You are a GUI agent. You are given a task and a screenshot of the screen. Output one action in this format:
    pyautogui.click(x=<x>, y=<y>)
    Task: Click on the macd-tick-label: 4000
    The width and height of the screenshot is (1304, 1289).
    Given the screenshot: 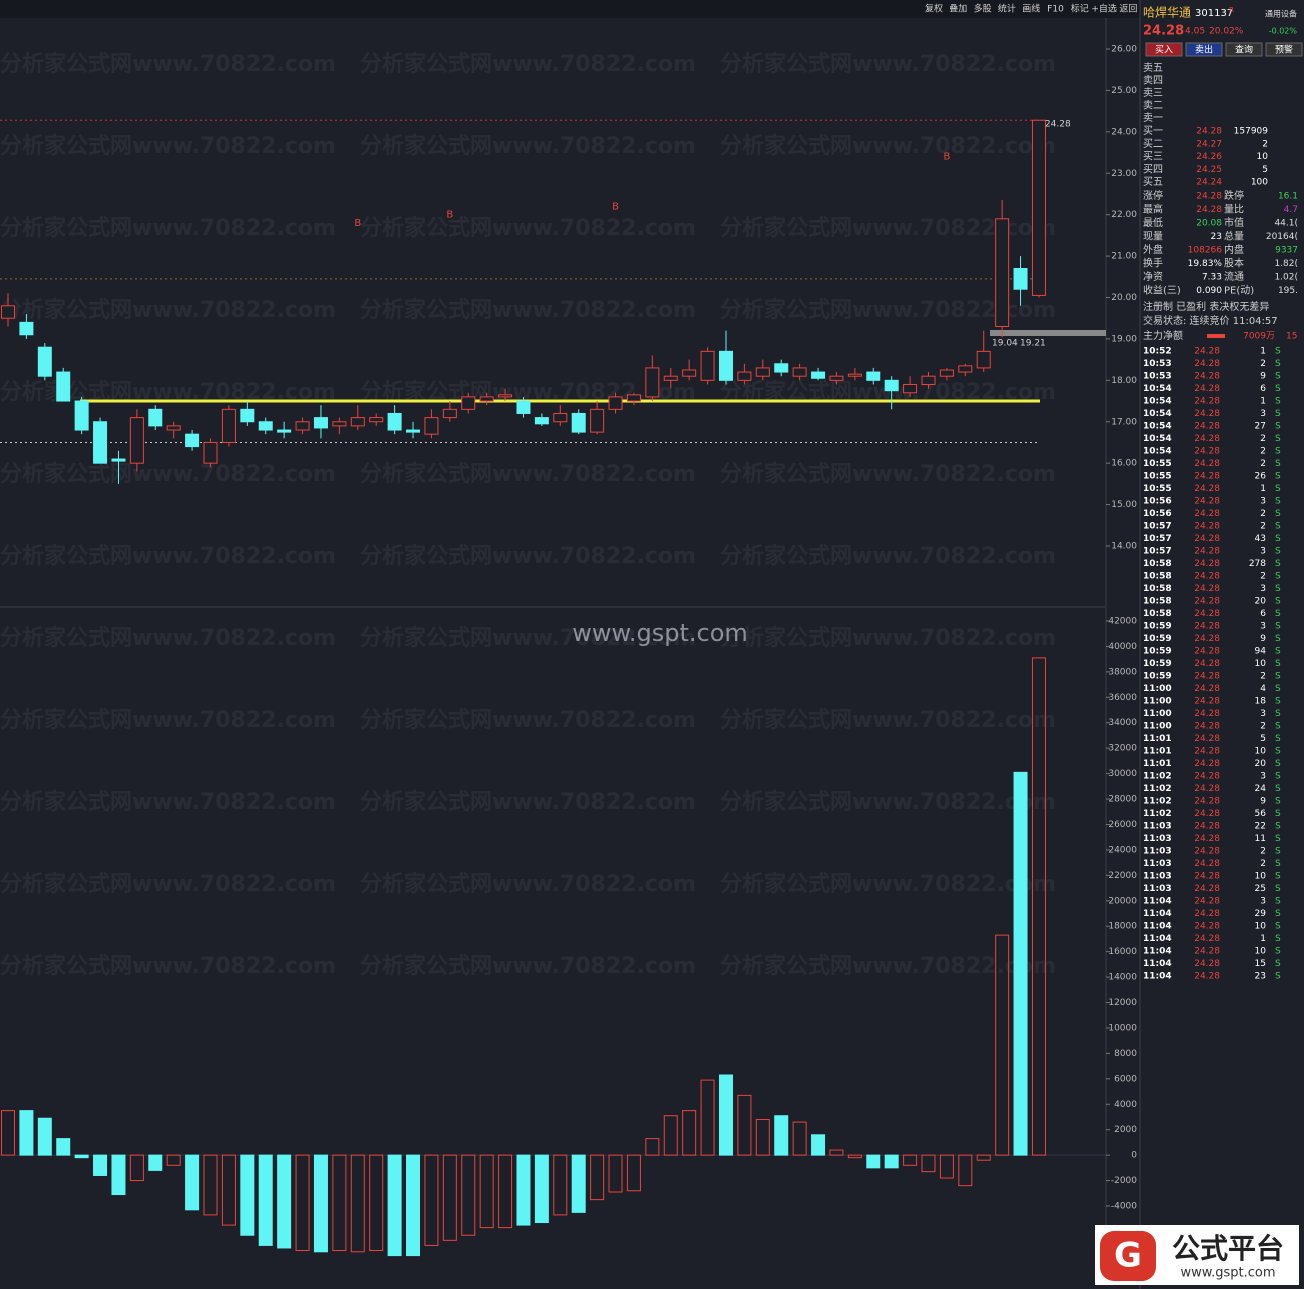 What is the action you would take?
    pyautogui.click(x=1125, y=1105)
    